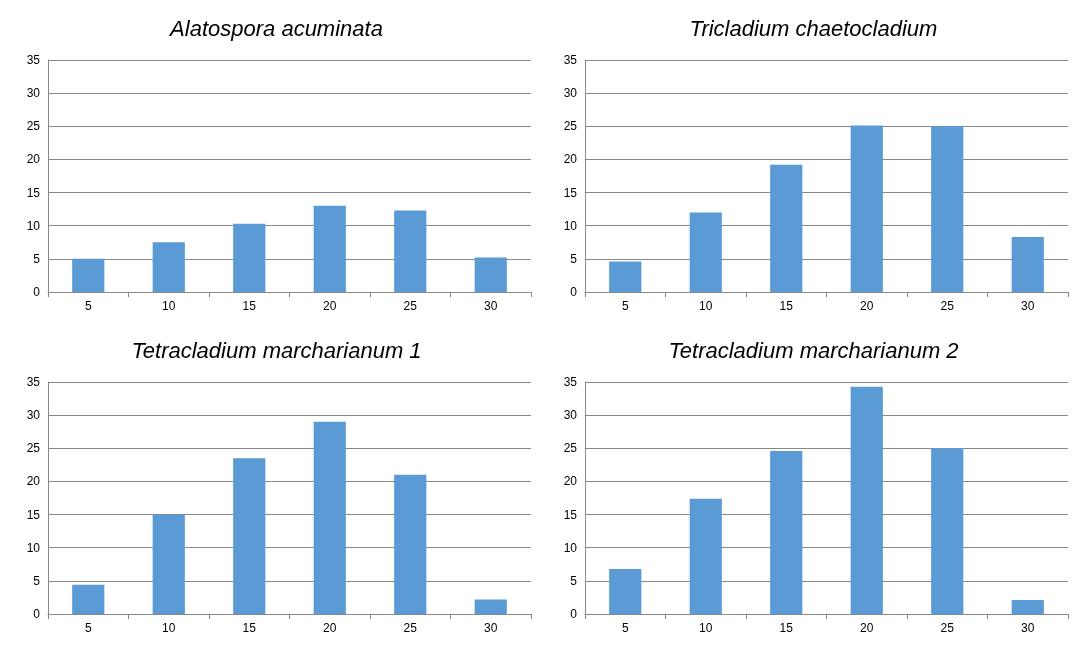 Image resolution: width=1091 pixels, height=655 pixels. What do you see at coordinates (813, 350) in the screenshot?
I see `chart-title: Tetracladium marcharianum 2` at bounding box center [813, 350].